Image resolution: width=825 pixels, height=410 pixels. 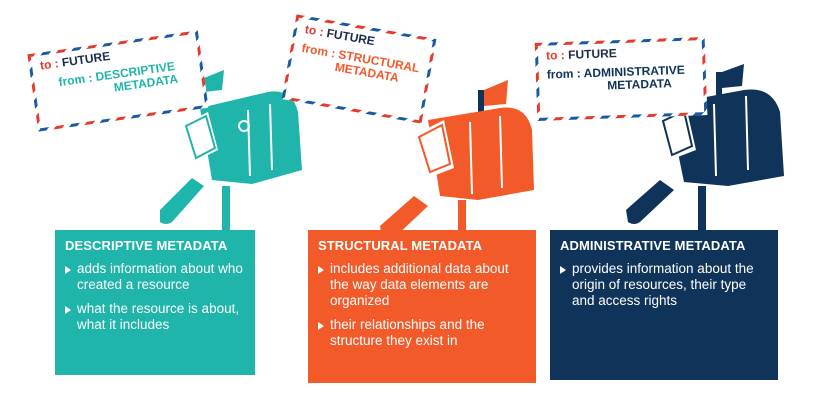 What do you see at coordinates (231, 151) in the screenshot?
I see `teal-mailbox-icon` at bounding box center [231, 151].